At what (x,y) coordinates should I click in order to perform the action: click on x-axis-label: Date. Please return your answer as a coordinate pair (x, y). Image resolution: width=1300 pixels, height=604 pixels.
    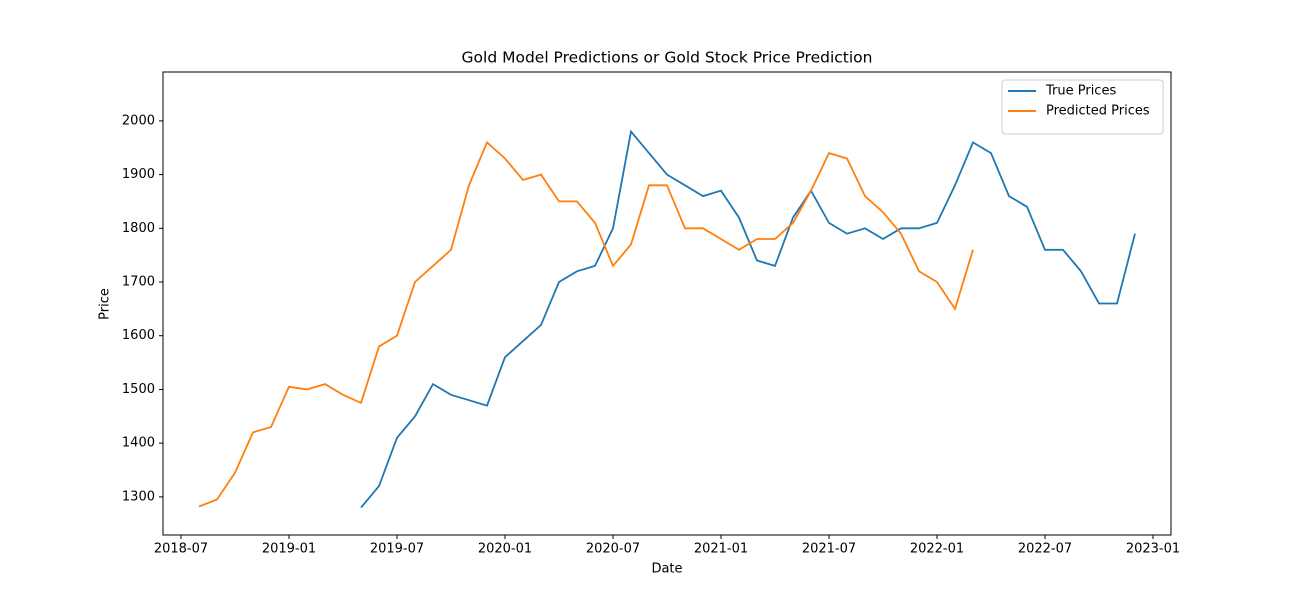
    Looking at the image, I should click on (666, 569).